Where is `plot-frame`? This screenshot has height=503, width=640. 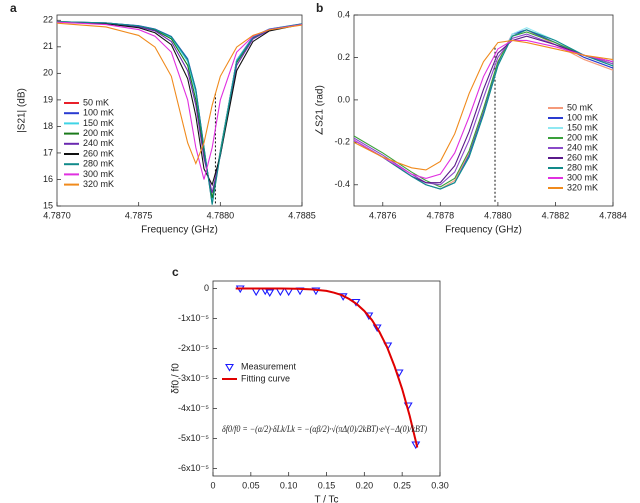
plot-frame is located at coordinates (179, 110).